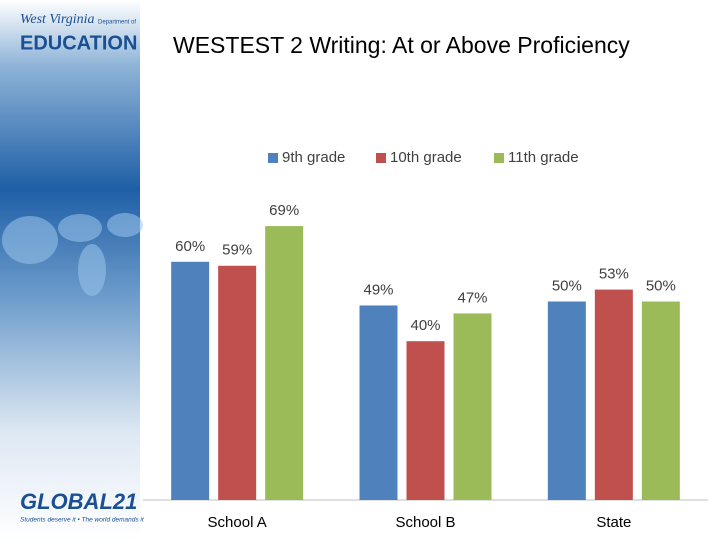 Image resolution: width=720 pixels, height=545 pixels. What do you see at coordinates (237, 250) in the screenshot?
I see `value-label: 59%` at bounding box center [237, 250].